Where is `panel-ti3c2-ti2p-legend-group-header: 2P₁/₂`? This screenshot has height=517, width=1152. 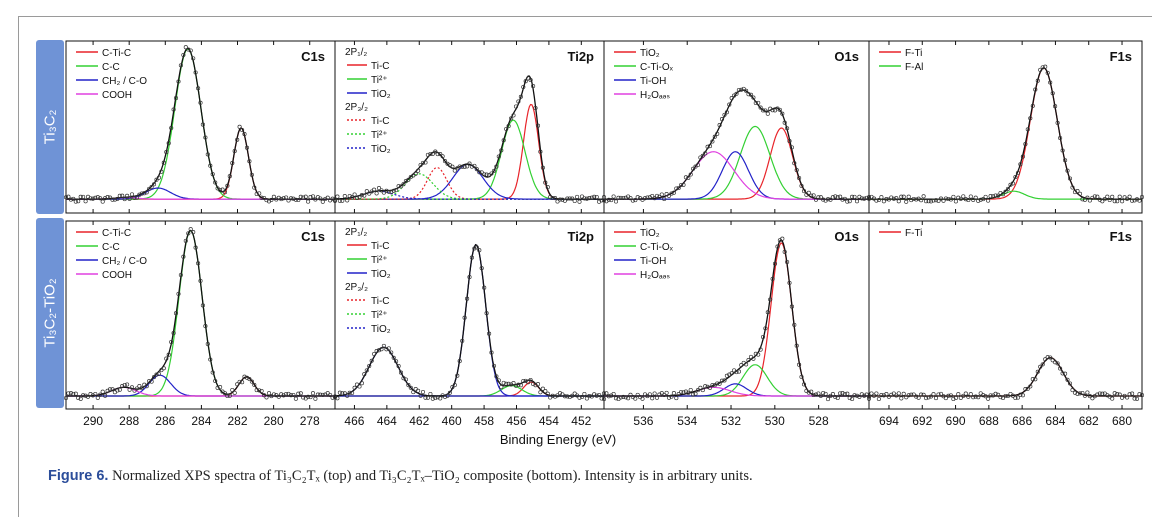 panel-ti3c2-ti2p-legend-group-header: 2P₁/₂ is located at coordinates (356, 52).